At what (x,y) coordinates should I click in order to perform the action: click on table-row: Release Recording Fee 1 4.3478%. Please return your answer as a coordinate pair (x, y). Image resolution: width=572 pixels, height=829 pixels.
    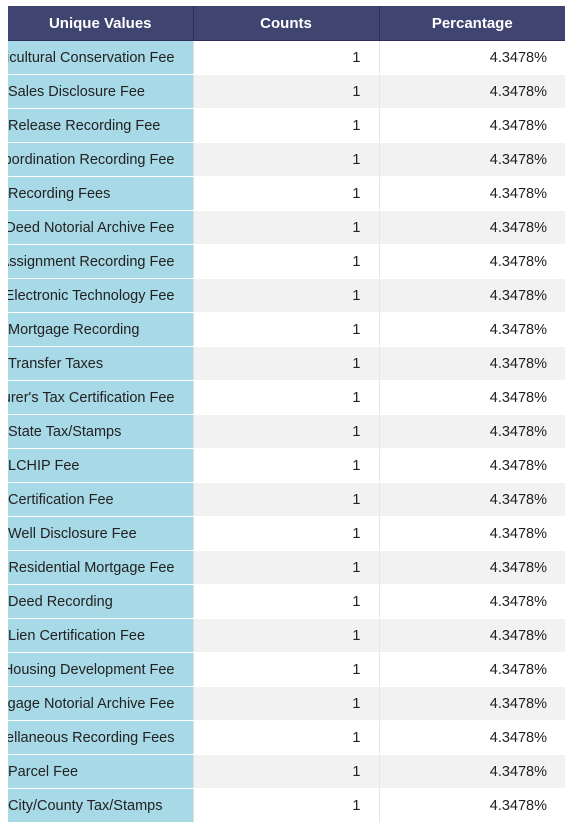
    Looking at the image, I should click on (286, 125).